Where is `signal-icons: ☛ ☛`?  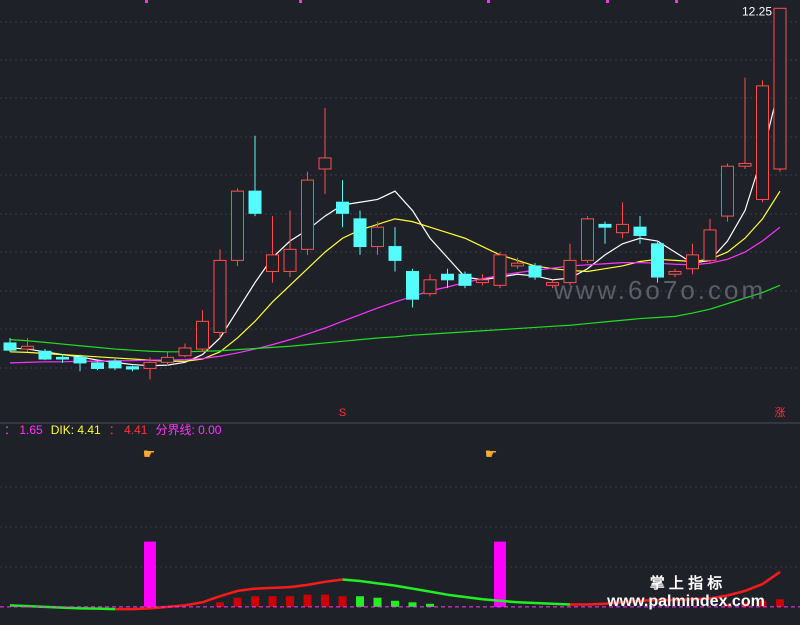 signal-icons: ☛ ☛ is located at coordinates (320, 454).